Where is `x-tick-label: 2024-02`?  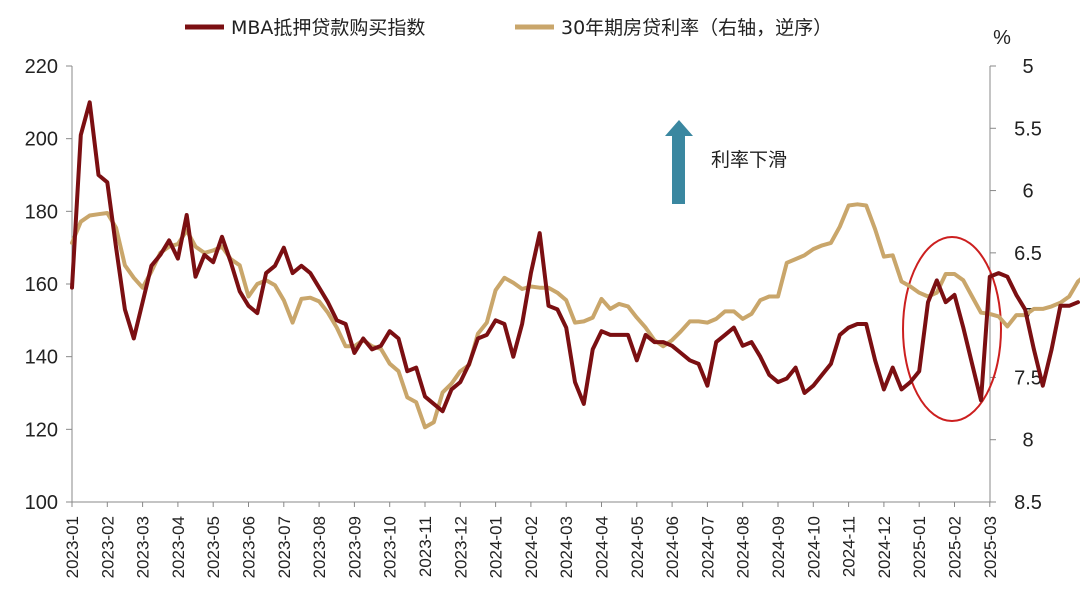 x-tick-label: 2024-02 is located at coordinates (531, 547).